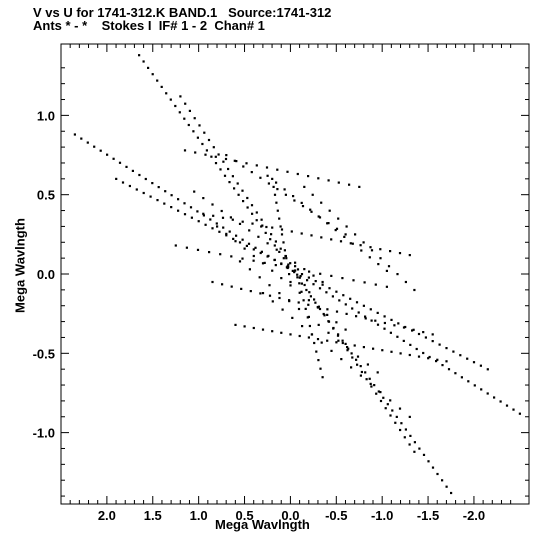  Describe the element at coordinates (46, 195) in the screenshot. I see `y-tick-label: 0.5` at that location.